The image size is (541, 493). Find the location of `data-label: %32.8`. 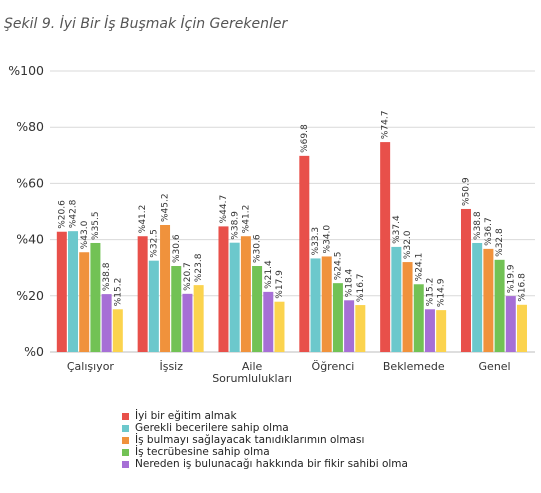

data-label: %32.8 is located at coordinates (500, 242).